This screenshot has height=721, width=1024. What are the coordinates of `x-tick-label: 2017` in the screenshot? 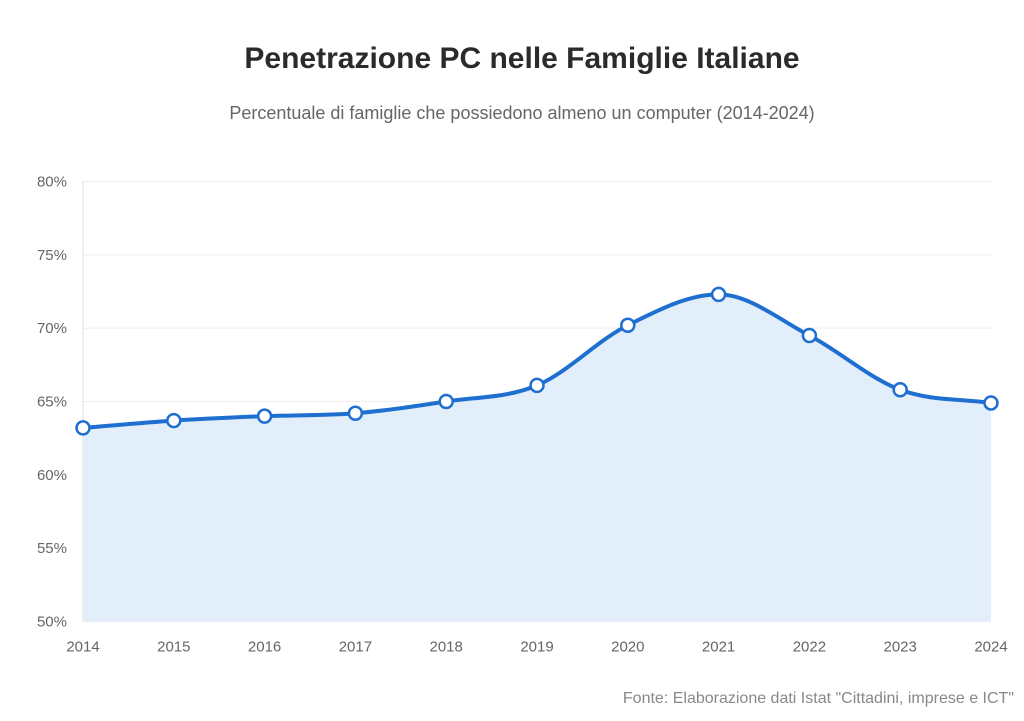 It's located at (355, 647).